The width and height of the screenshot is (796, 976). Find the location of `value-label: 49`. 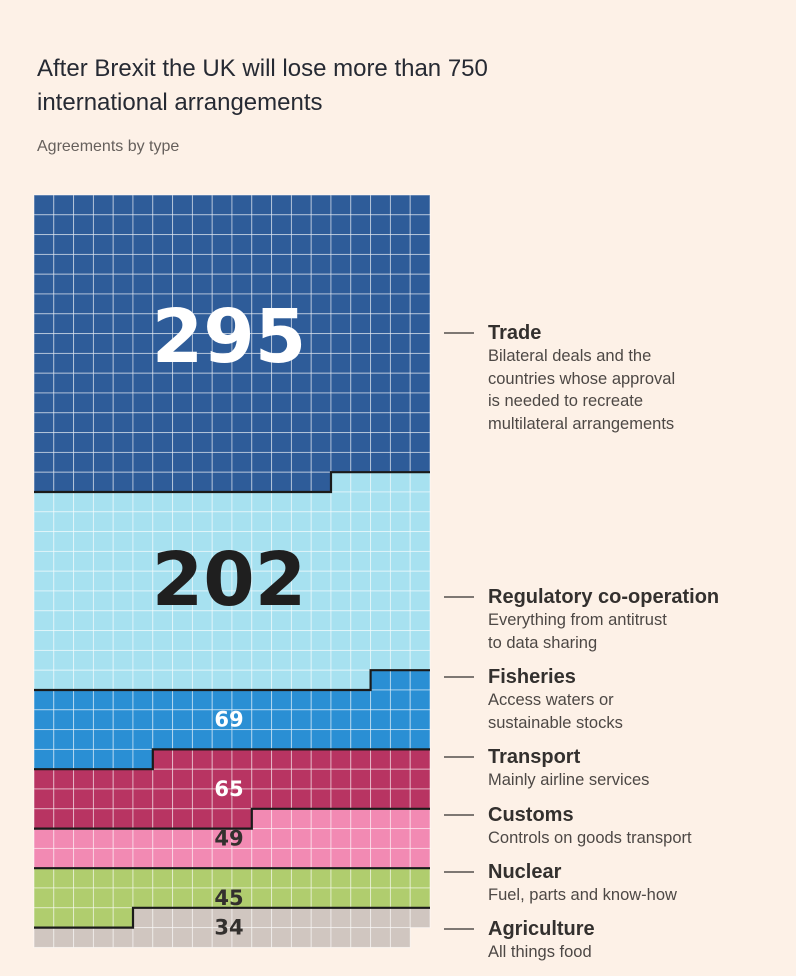

value-label: 49 is located at coordinates (228, 839).